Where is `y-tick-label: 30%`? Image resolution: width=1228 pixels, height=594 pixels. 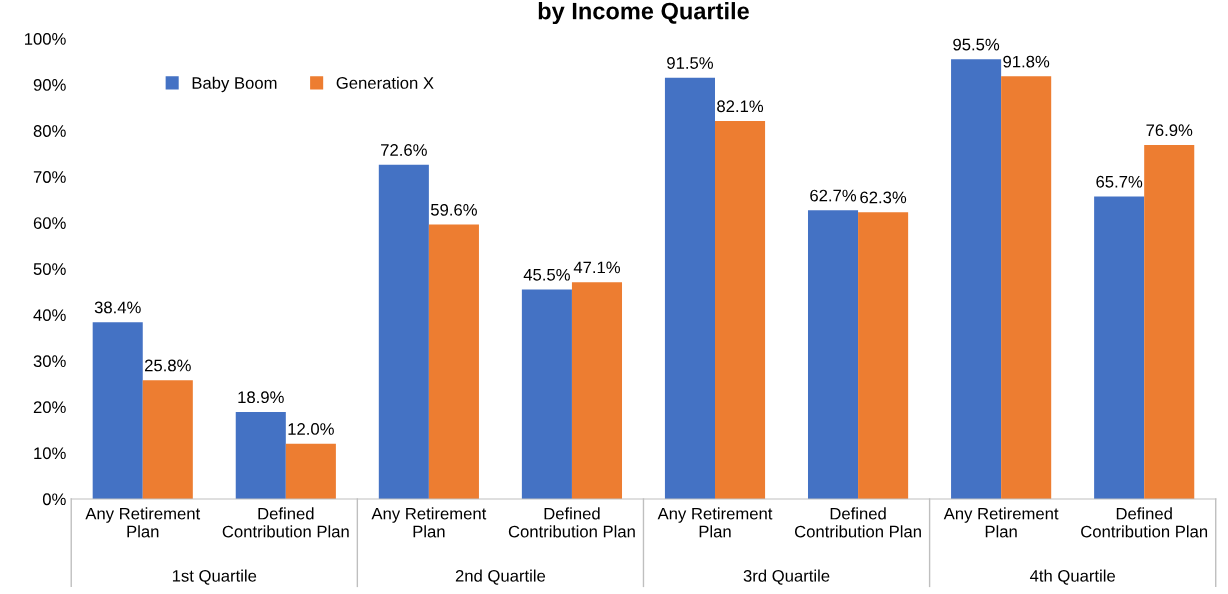
y-tick-label: 30% is located at coordinates (49, 361).